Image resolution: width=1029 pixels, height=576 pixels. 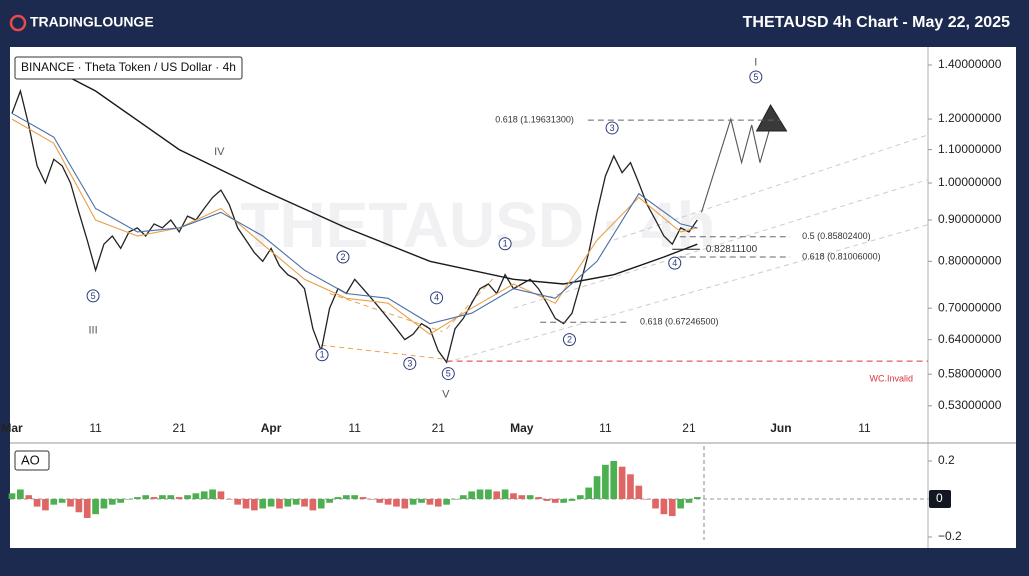 I want to click on x-tick-label: Mar, so click(x=12, y=428).